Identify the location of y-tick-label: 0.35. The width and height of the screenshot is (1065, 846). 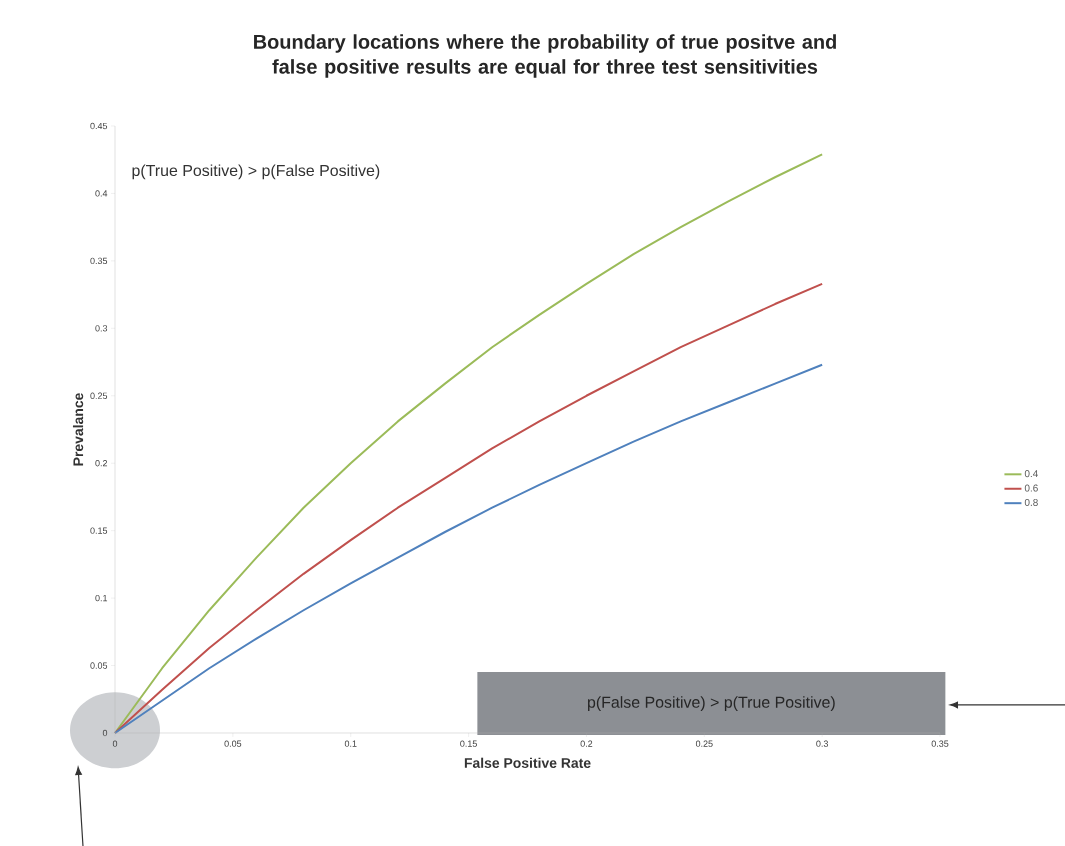
(99, 261).